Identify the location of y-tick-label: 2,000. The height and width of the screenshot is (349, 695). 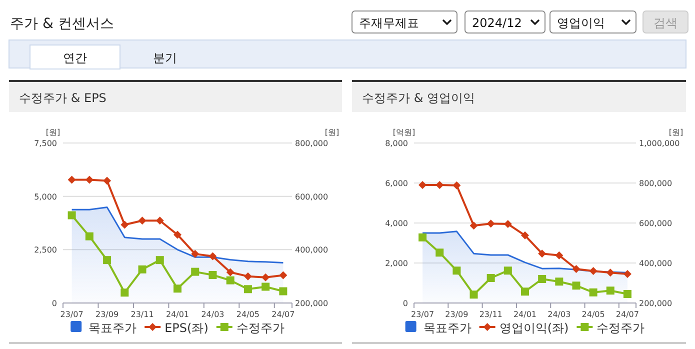
(396, 263).